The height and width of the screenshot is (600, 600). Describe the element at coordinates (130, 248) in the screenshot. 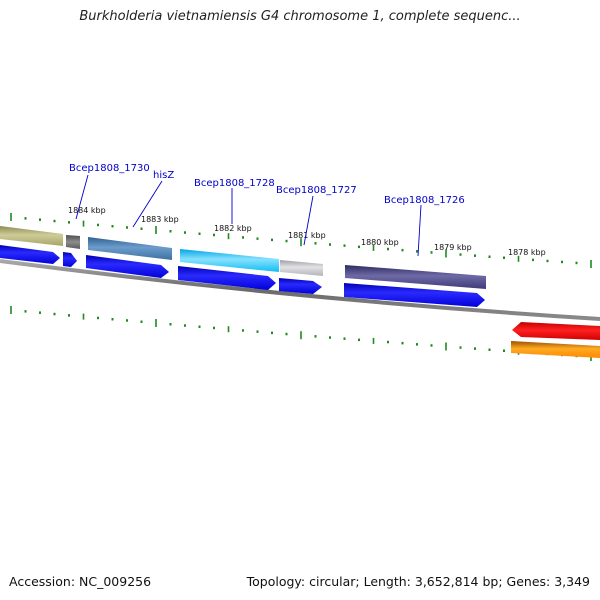

I see `gene-block-steel` at that location.